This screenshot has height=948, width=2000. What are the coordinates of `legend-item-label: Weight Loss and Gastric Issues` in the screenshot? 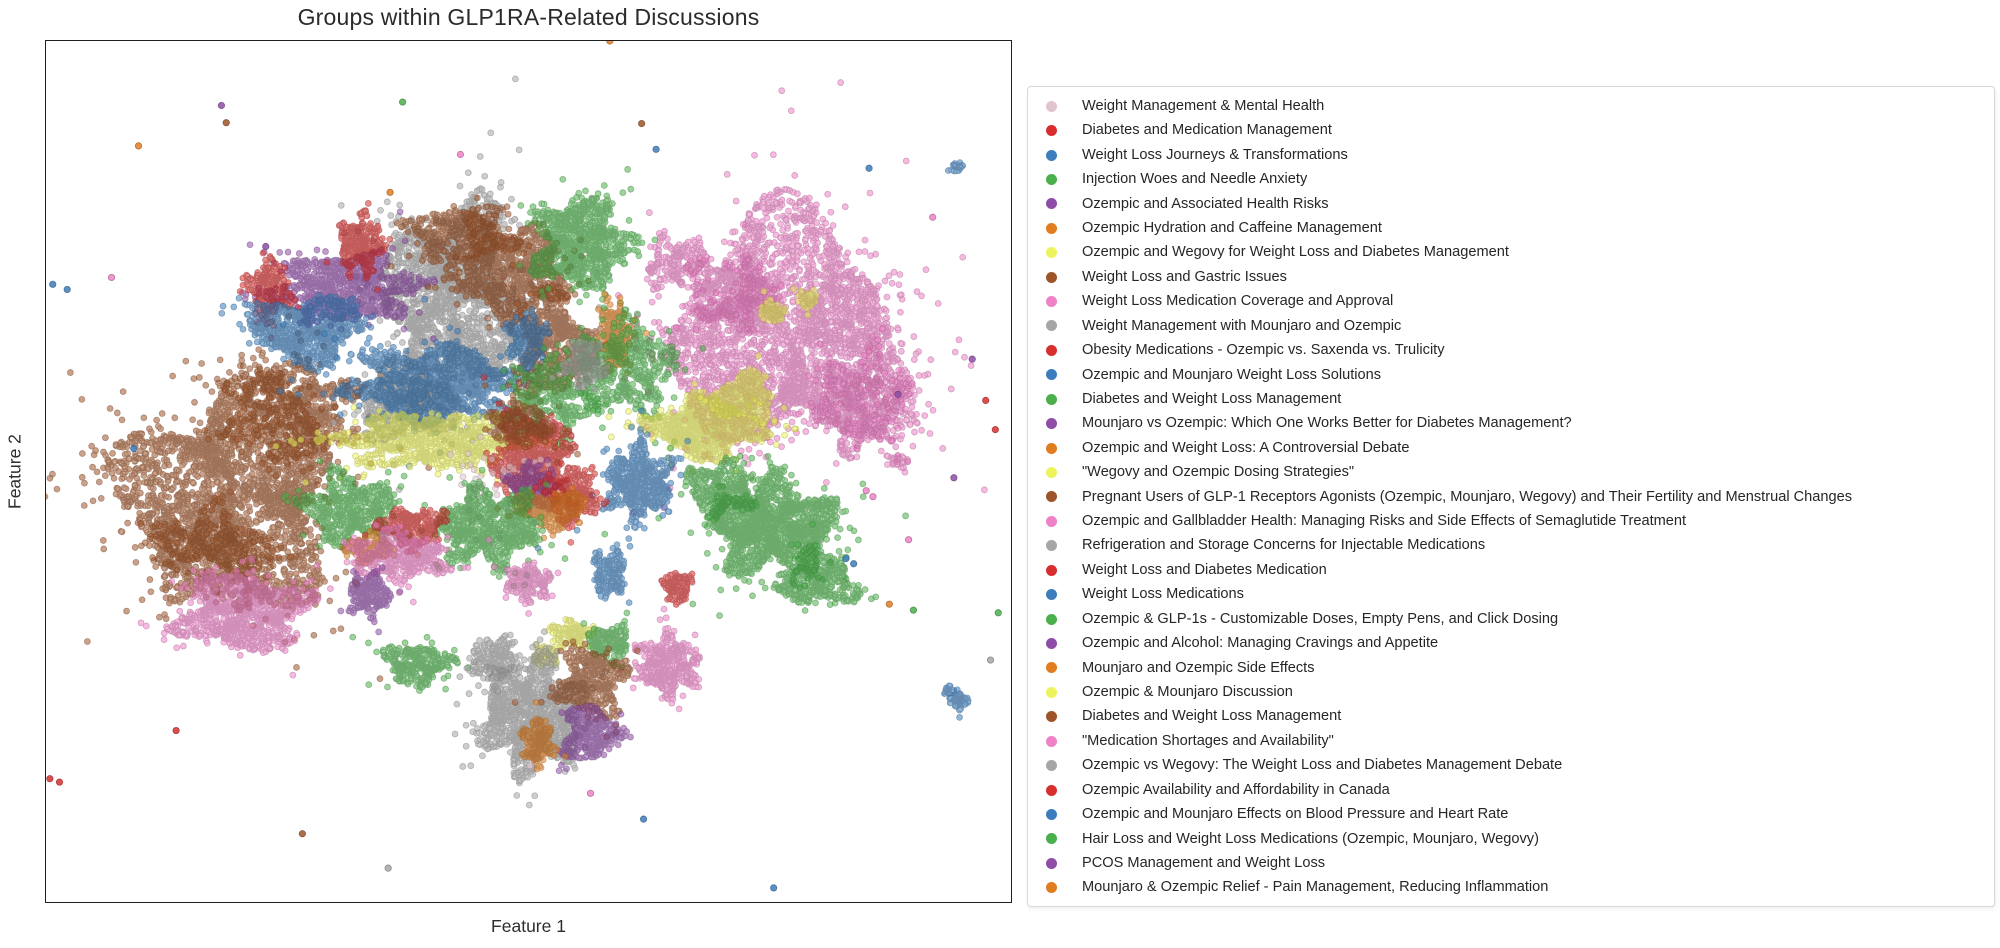 It's located at (1184, 276).